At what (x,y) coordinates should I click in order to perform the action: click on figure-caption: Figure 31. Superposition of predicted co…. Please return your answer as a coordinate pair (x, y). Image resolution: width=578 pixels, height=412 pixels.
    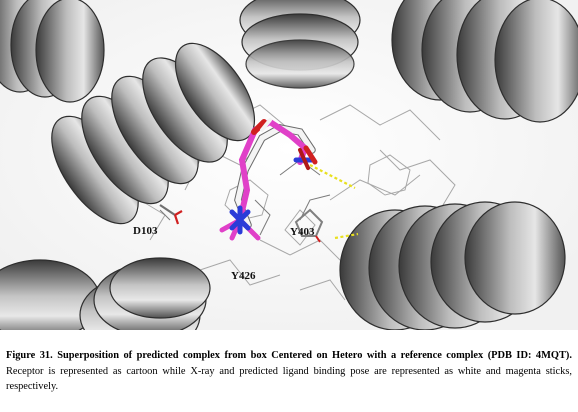
    Looking at the image, I should click on (289, 371).